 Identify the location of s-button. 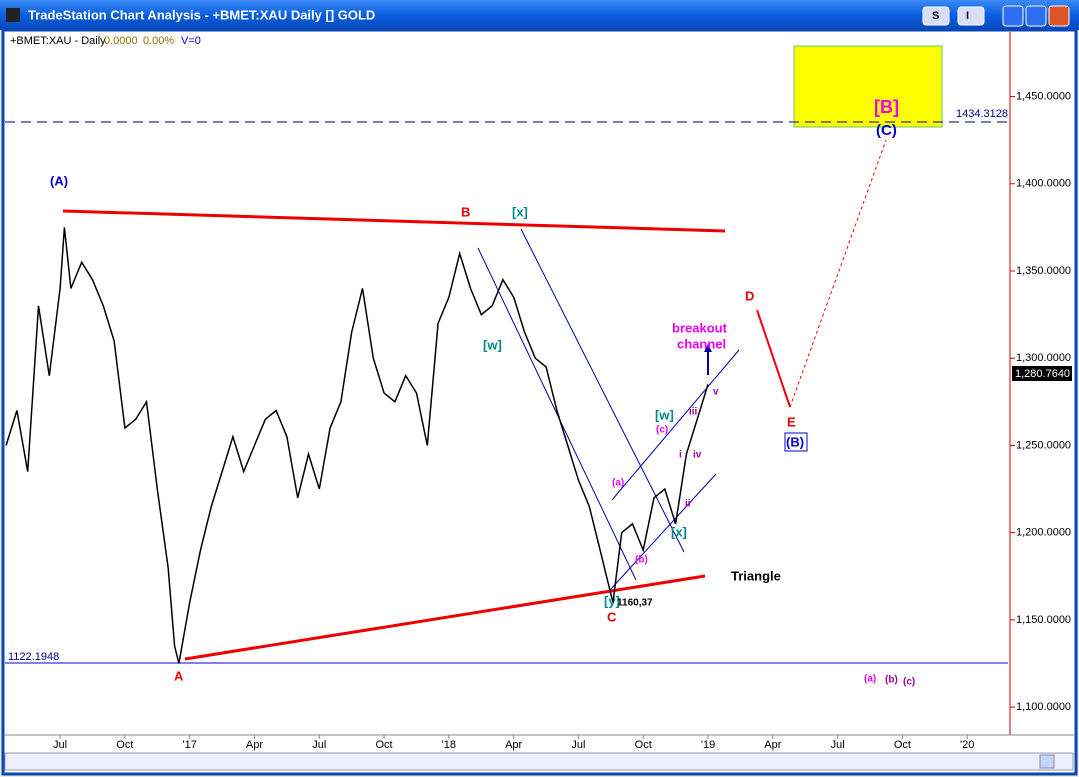
(936, 16).